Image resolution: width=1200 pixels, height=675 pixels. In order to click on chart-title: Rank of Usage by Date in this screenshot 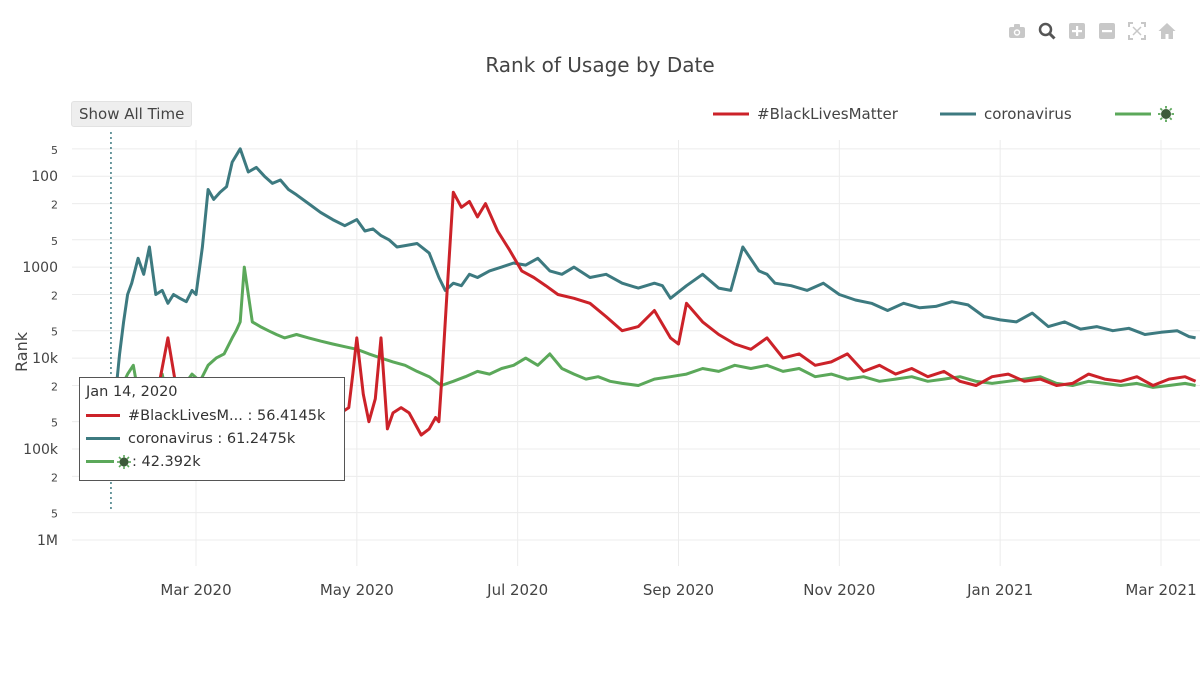, I will do `click(599, 65)`.